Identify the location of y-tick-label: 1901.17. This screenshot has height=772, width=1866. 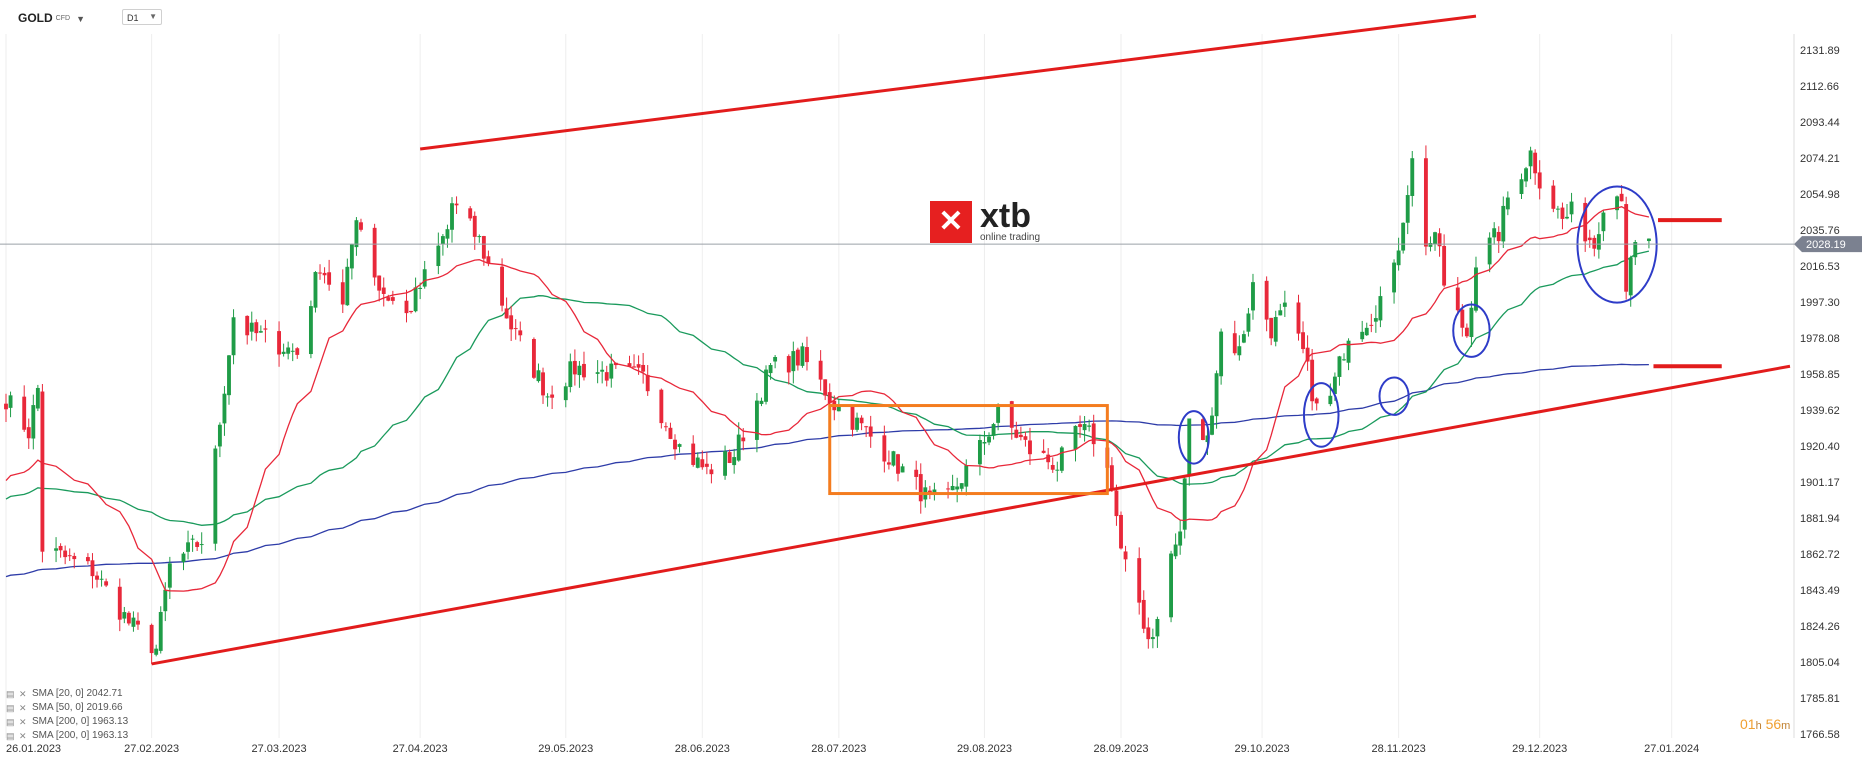
(1820, 483).